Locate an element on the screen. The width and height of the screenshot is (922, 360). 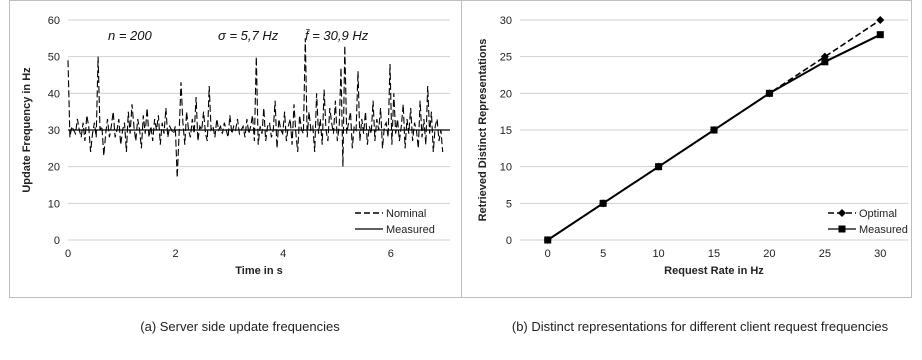
chart-1-xtick-label: 4 is located at coordinates (283, 254).